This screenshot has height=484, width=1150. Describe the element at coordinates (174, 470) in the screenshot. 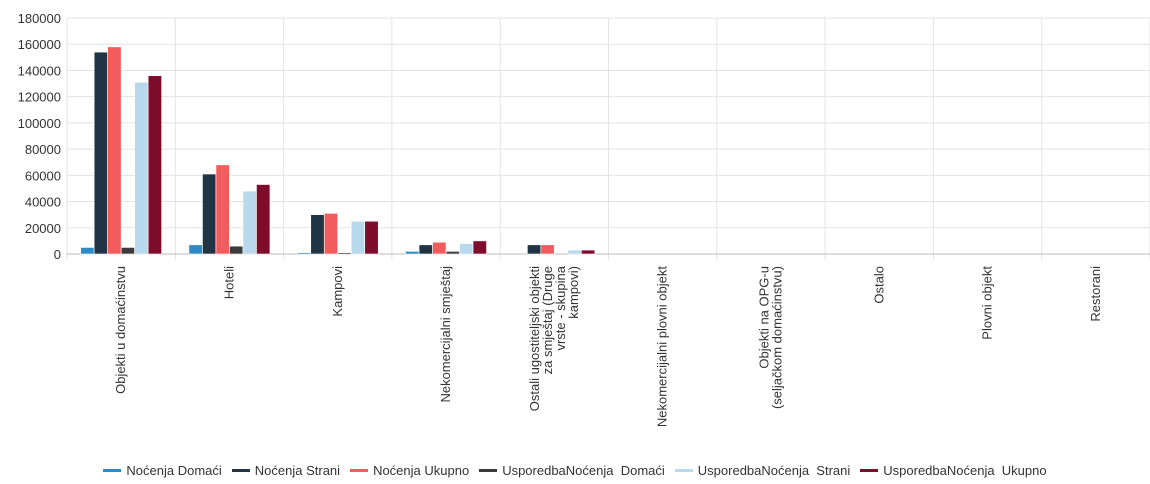

I see `legend-label: Noćenja Domaći` at that location.